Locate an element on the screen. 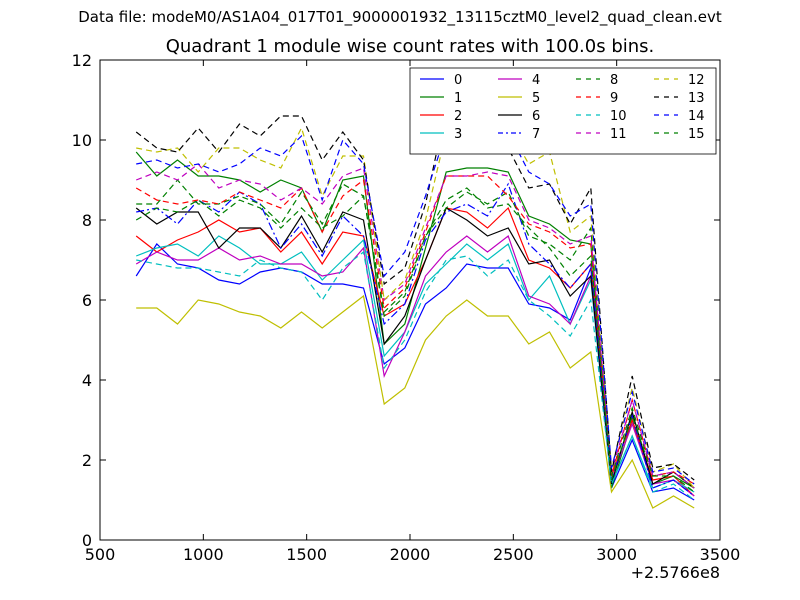 Image resolution: width=800 pixels, height=600 pixels. x-tick-label: 1500 is located at coordinates (306, 554).